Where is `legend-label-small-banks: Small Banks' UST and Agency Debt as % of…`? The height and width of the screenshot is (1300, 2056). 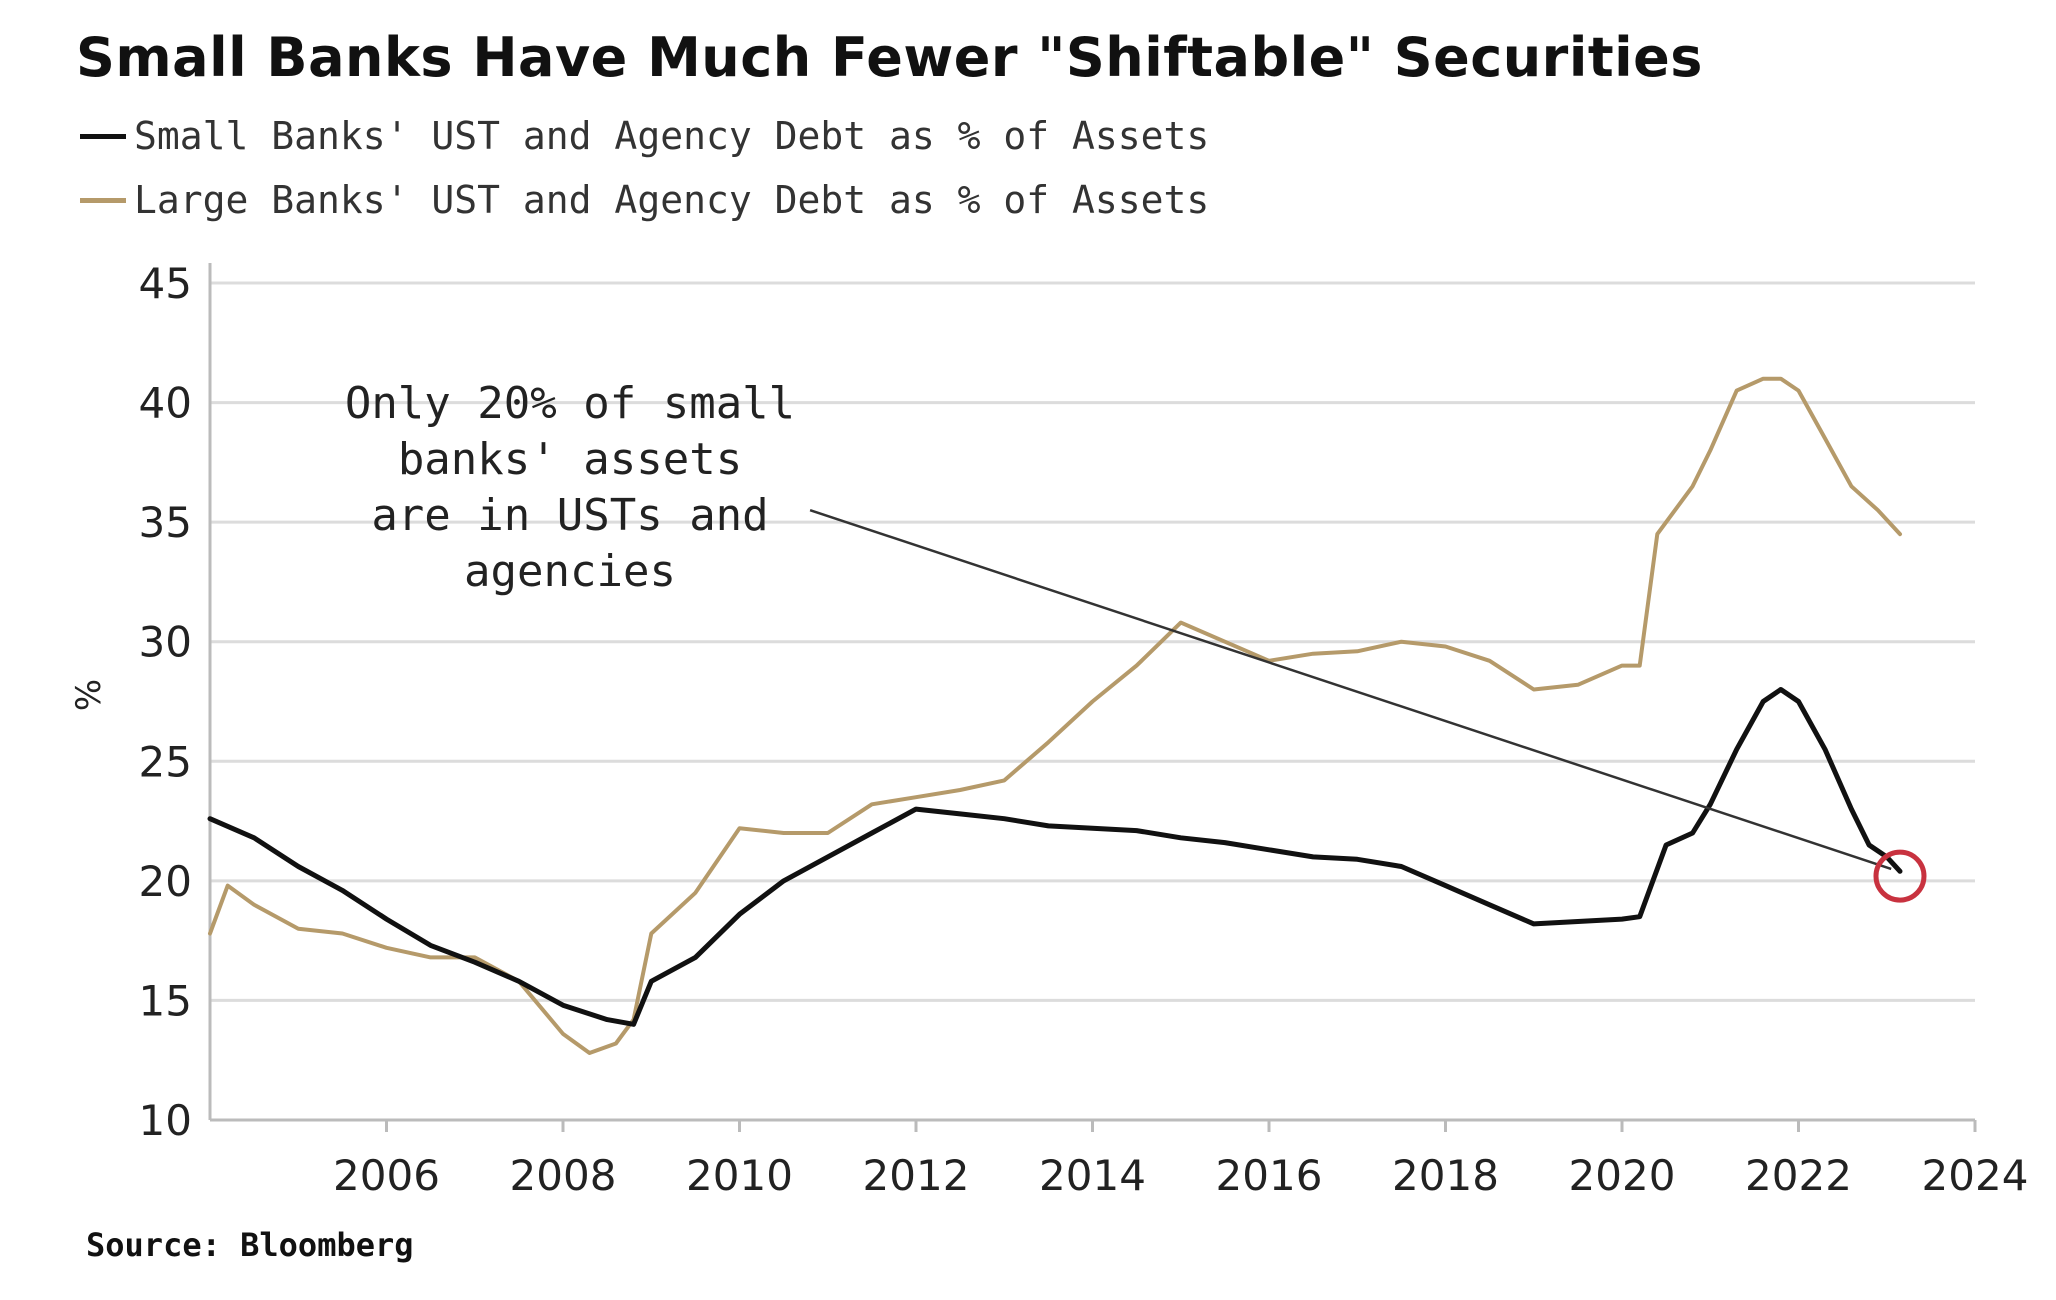 legend-label-small-banks: Small Banks' UST and Agency Debt as % of… is located at coordinates (672, 136).